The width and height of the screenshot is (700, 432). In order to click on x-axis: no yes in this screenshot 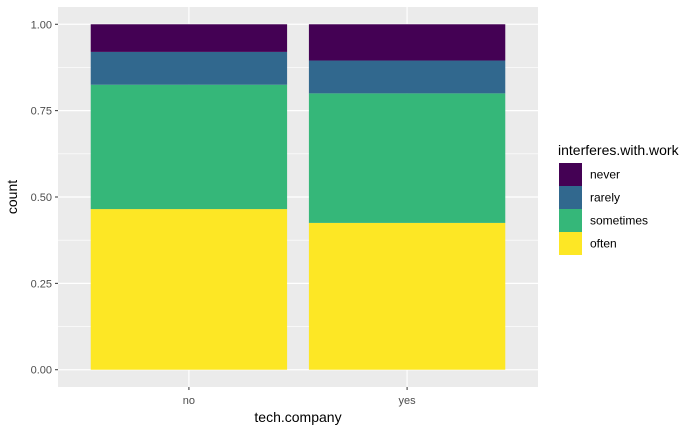, I will do `click(299, 397)`.